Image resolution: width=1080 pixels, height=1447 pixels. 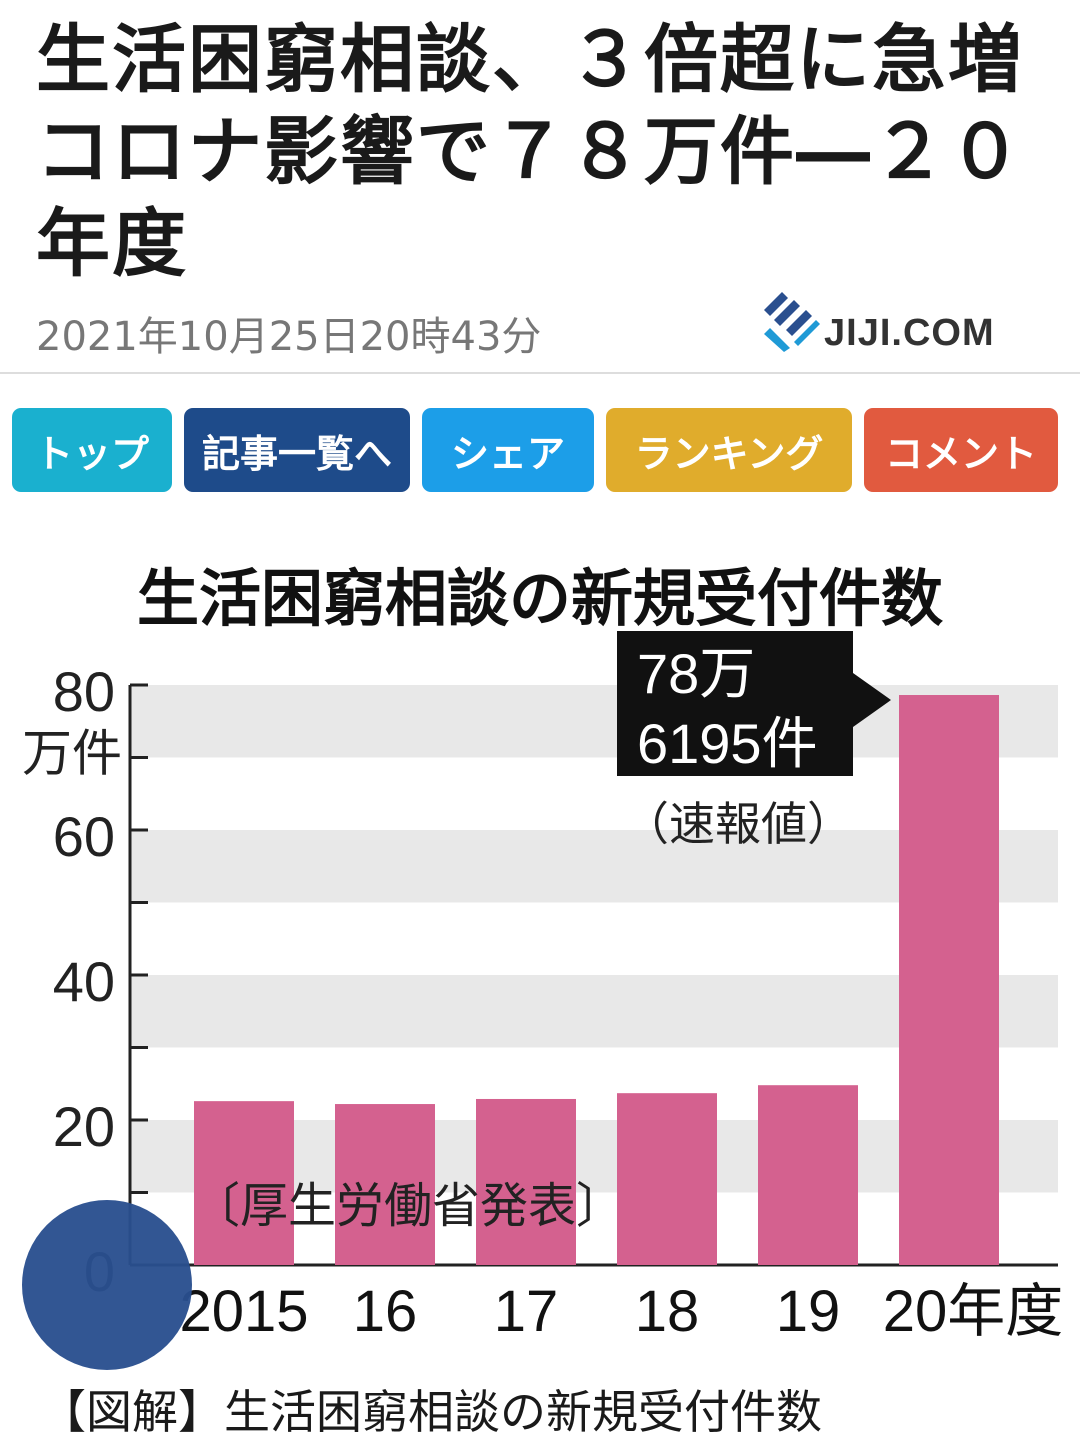 What do you see at coordinates (540, 373) in the screenshot?
I see `header-divider` at bounding box center [540, 373].